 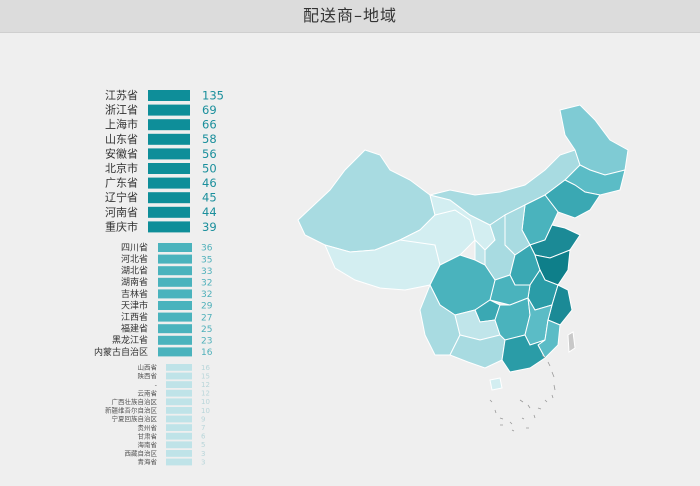 What do you see at coordinates (512, 319) in the screenshot?
I see `map-region-hunan` at bounding box center [512, 319].